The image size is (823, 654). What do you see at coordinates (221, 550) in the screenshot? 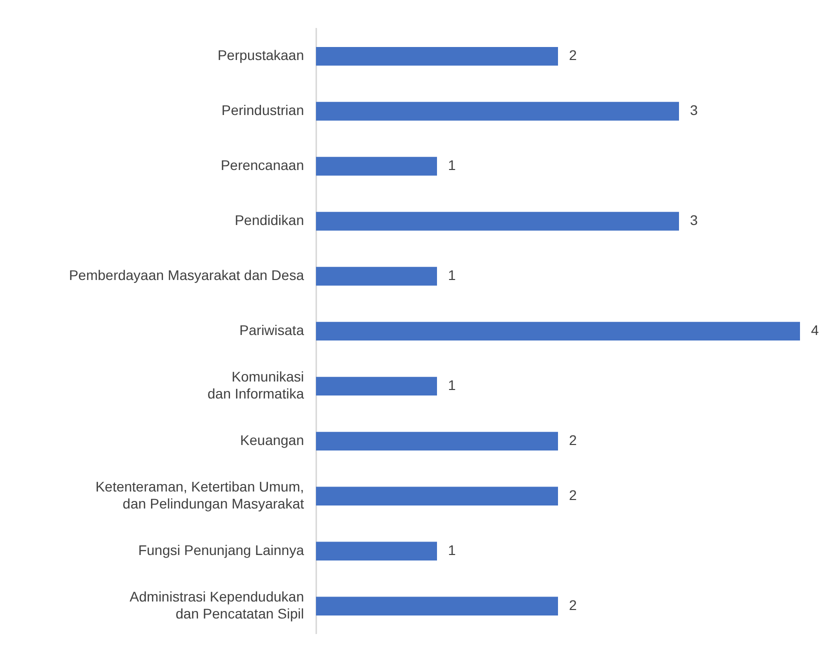
I see `y-tick-label: Fungsi Penunjang Lainnya` at bounding box center [221, 550].